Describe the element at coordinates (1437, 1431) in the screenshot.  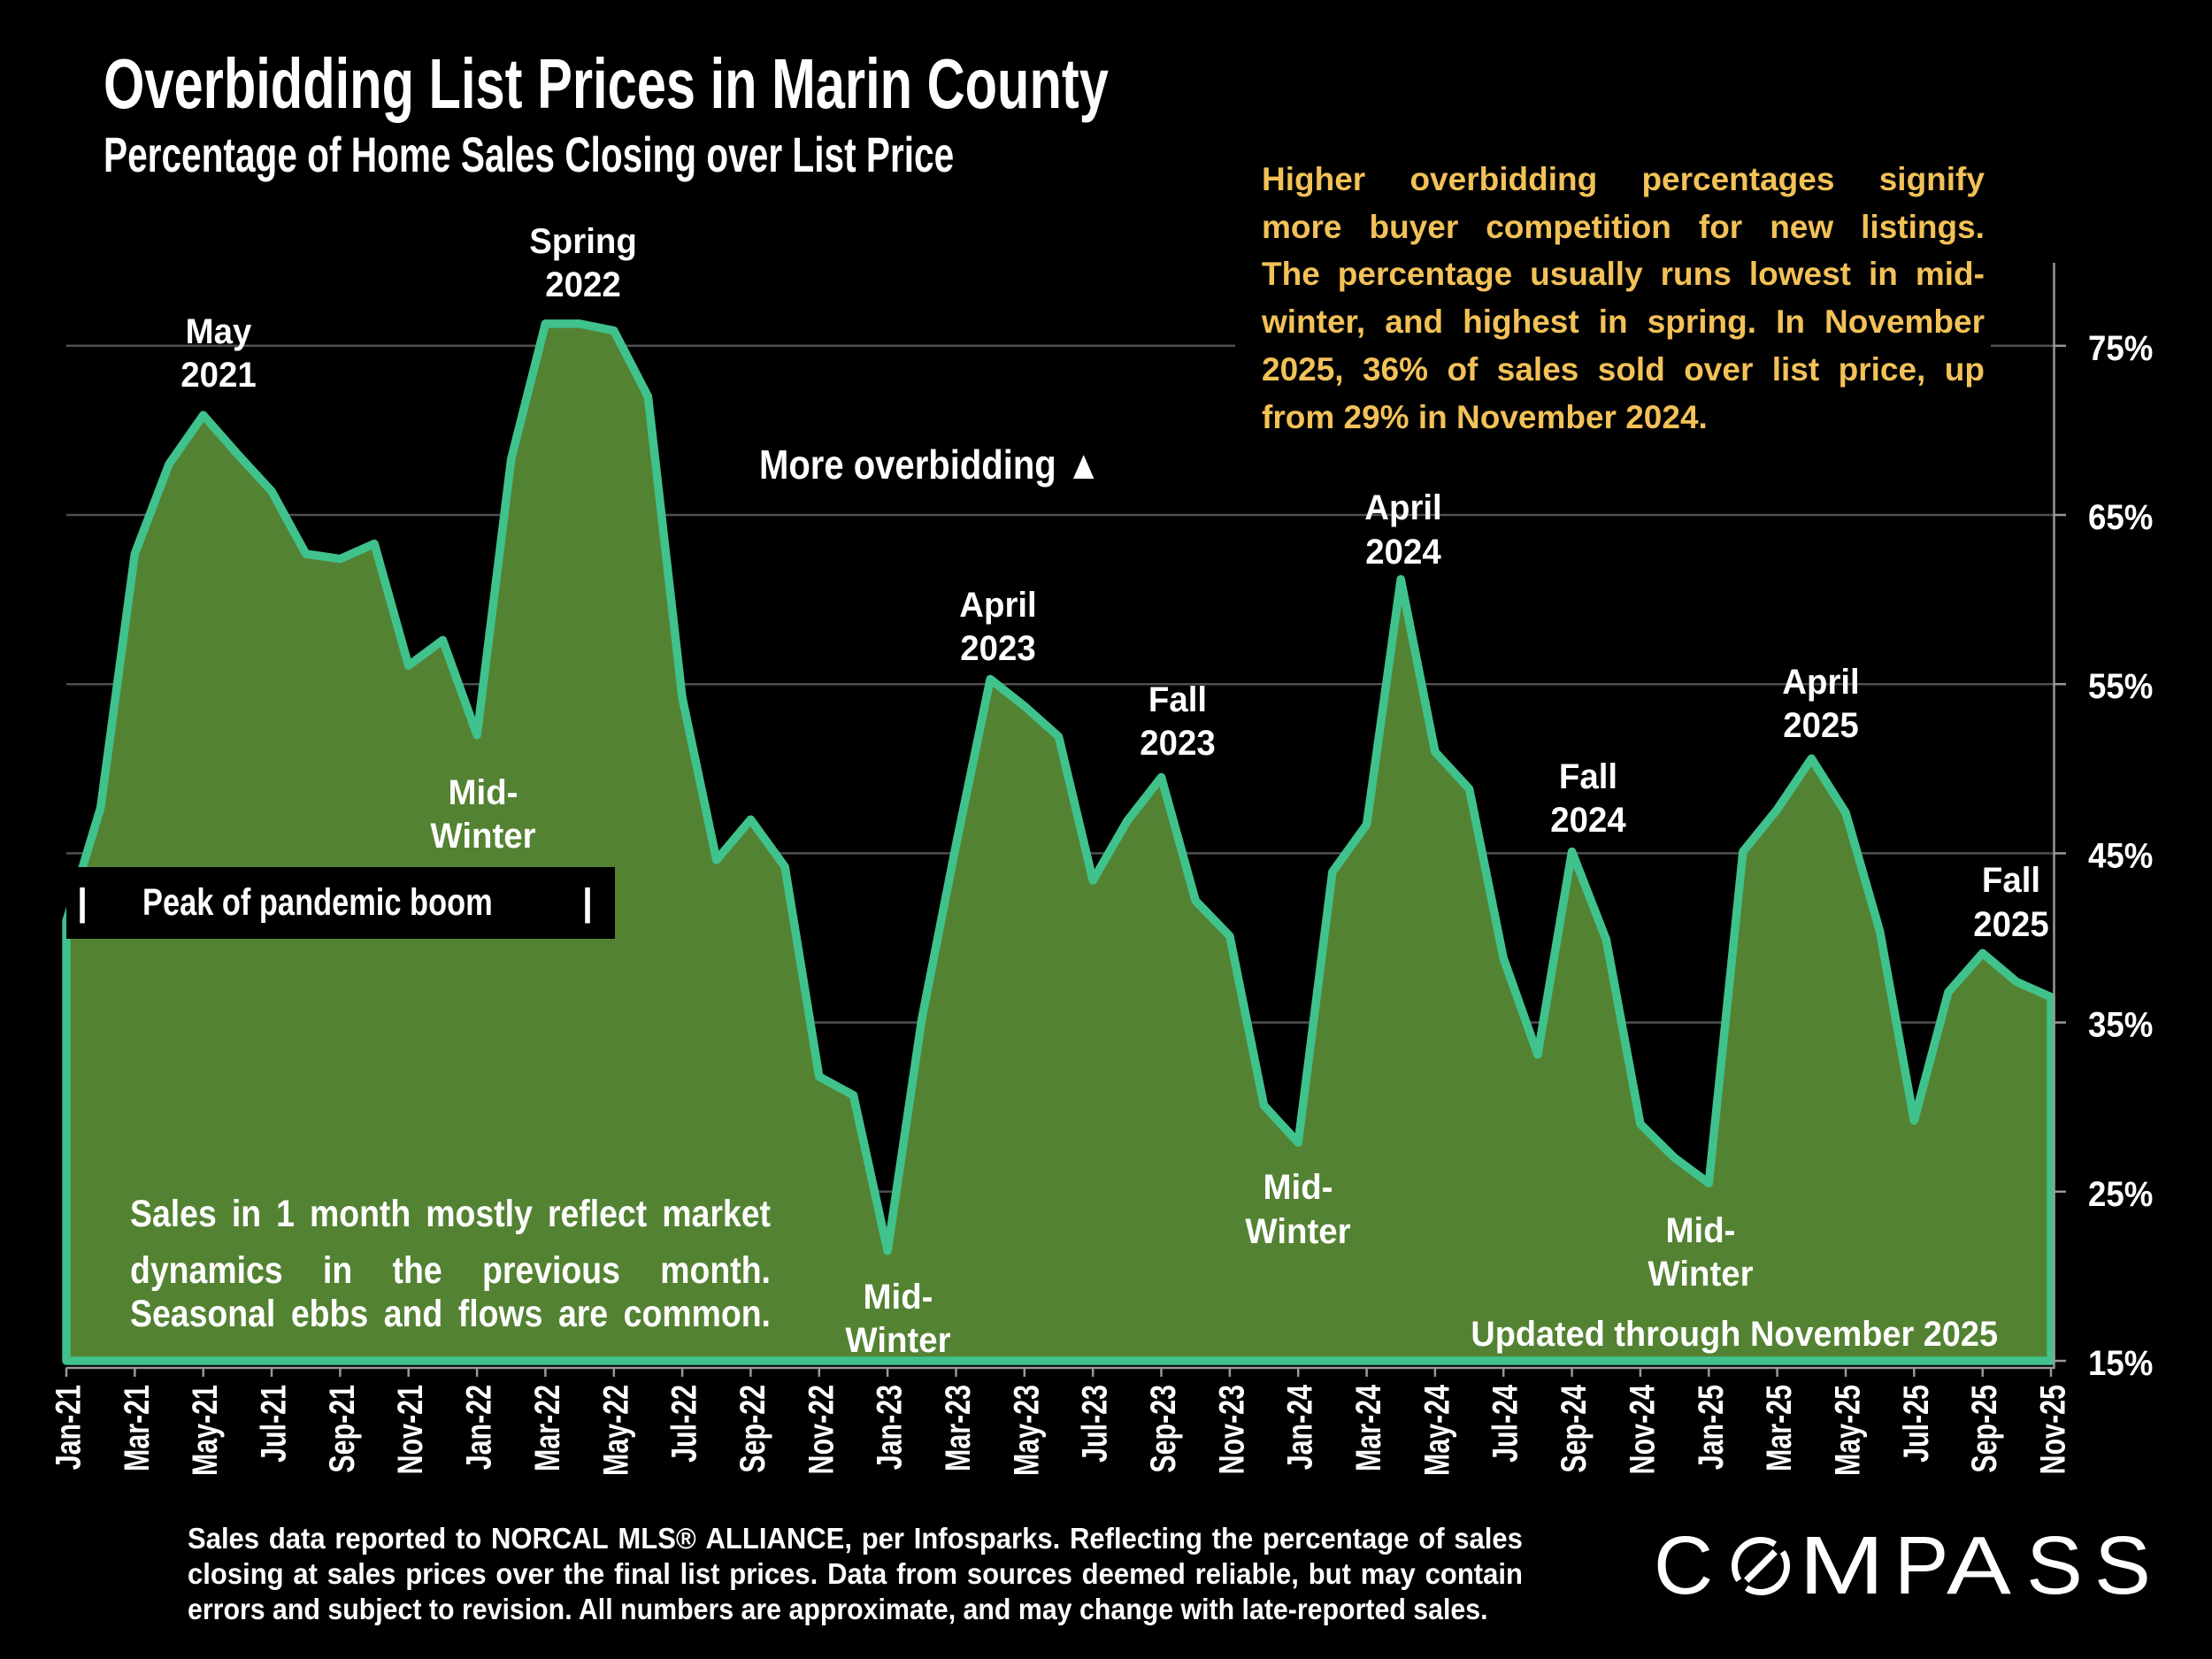
I see `svg-text: May-24` at that location.